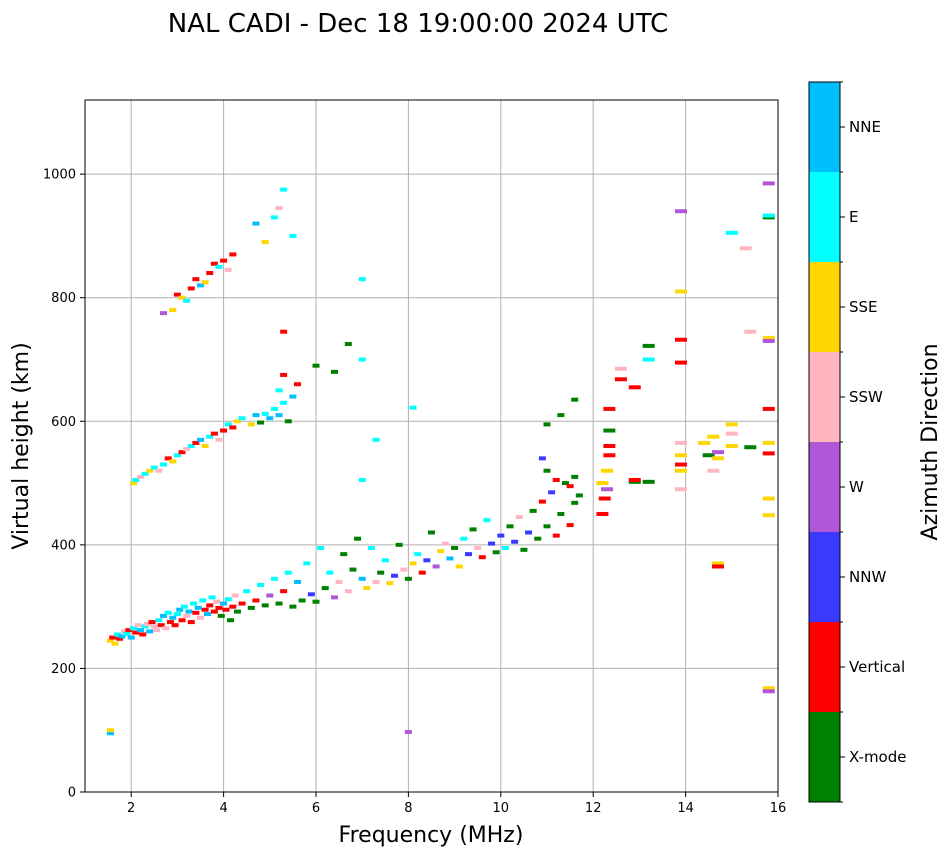  What do you see at coordinates (431, 835) in the screenshot?
I see `x-axis-label: Frequency (MHz)` at bounding box center [431, 835].